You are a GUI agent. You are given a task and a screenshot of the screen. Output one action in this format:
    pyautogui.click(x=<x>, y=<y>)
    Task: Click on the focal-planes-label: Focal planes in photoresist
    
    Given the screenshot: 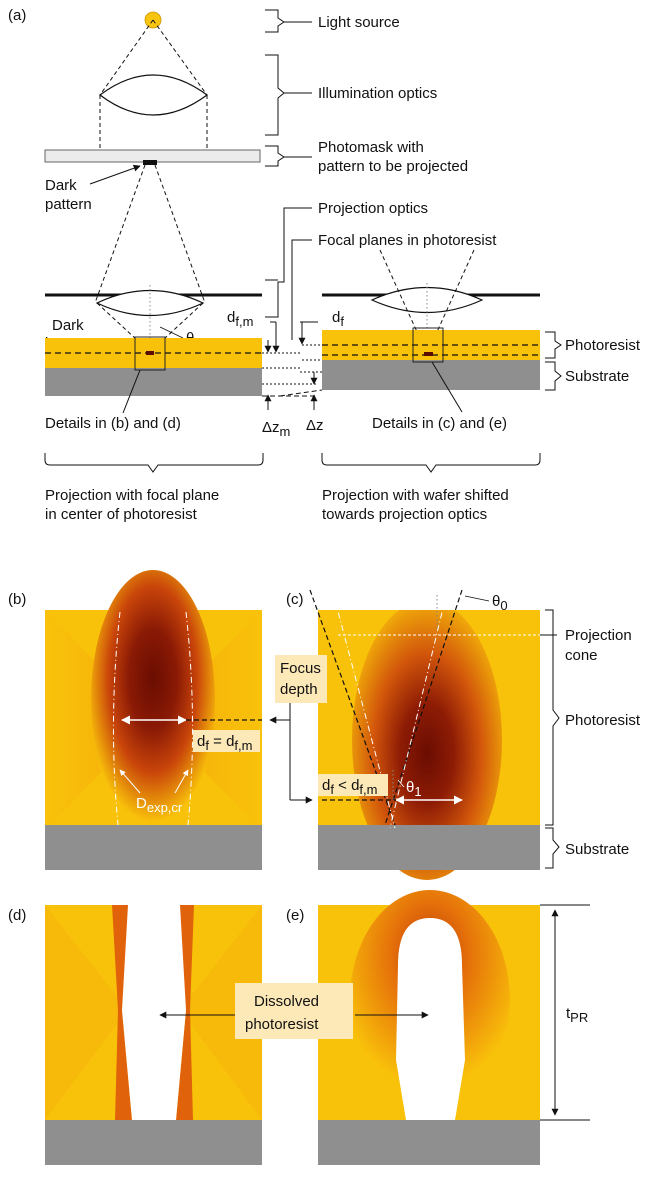 What is the action you would take?
    pyautogui.click(x=407, y=240)
    